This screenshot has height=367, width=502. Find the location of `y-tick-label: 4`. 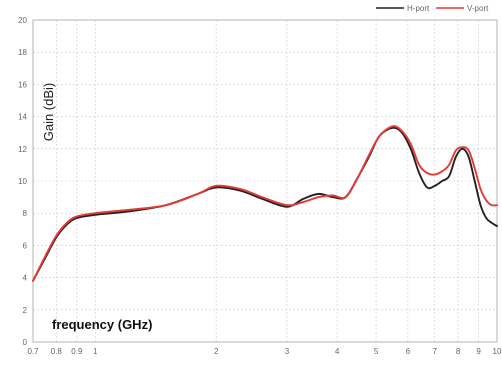

y-tick-label: 4 is located at coordinates (25, 278).